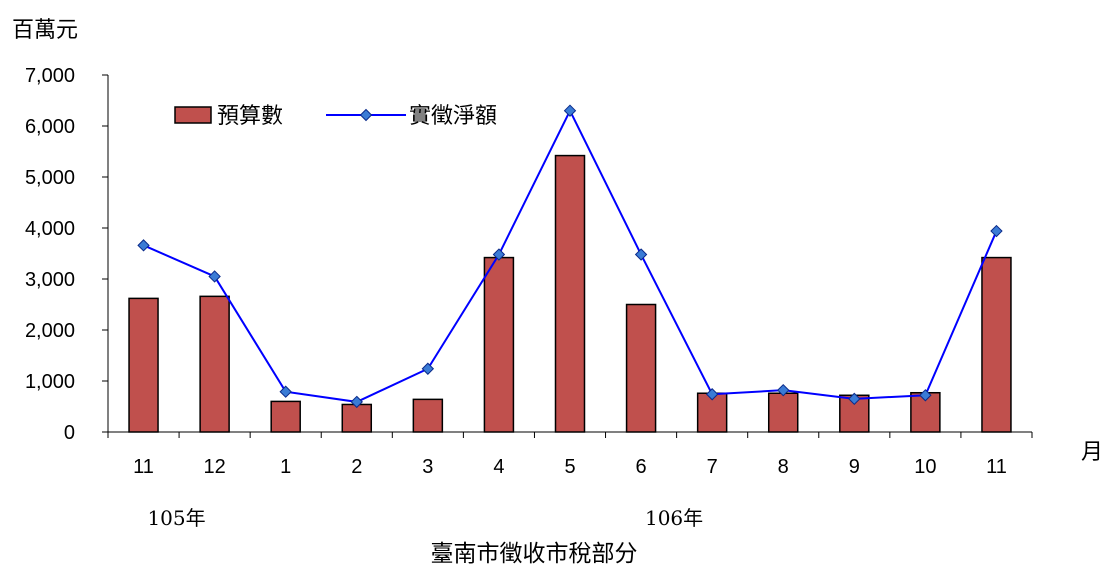 The width and height of the screenshot is (1109, 583). I want to click on y-axis: 0 1,000 2,000 3,000 4,000 5,000 6,000 7,000, so click(67, 254).